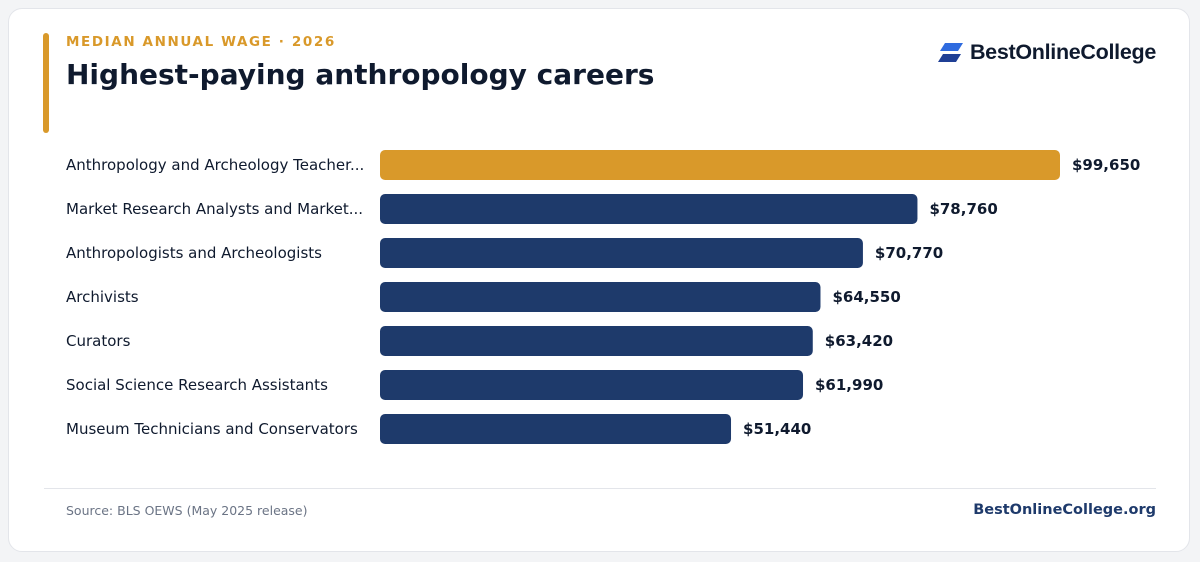 The width and height of the screenshot is (1200, 562). What do you see at coordinates (102, 297) in the screenshot?
I see `category-label: Archivists` at bounding box center [102, 297].